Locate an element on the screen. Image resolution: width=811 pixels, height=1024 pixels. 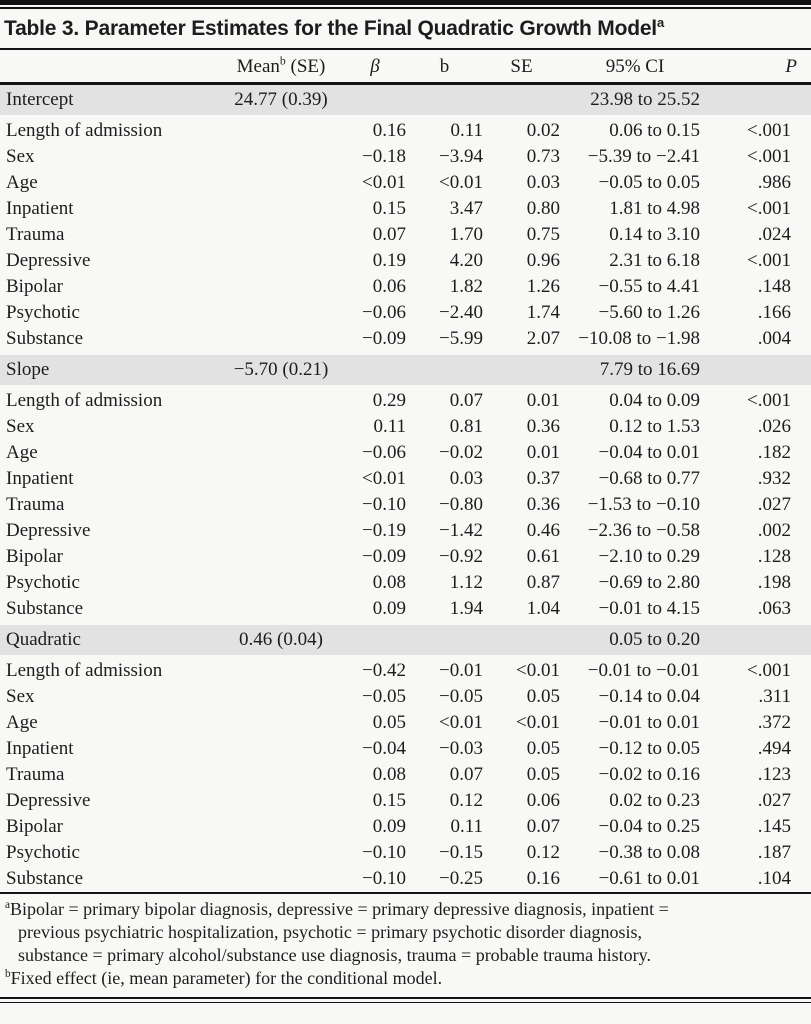
table-title-superscript: a is located at coordinates (660, 22).